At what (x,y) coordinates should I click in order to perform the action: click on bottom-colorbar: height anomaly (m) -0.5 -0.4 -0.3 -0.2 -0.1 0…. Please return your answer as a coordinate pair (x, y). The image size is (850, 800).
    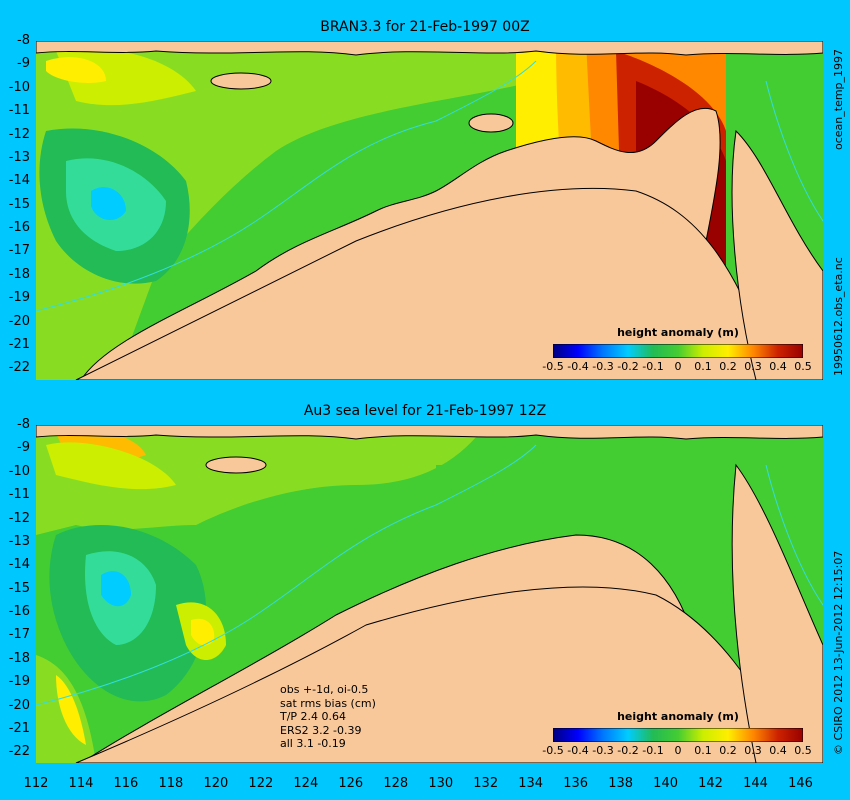
    Looking at the image, I should click on (676, 733).